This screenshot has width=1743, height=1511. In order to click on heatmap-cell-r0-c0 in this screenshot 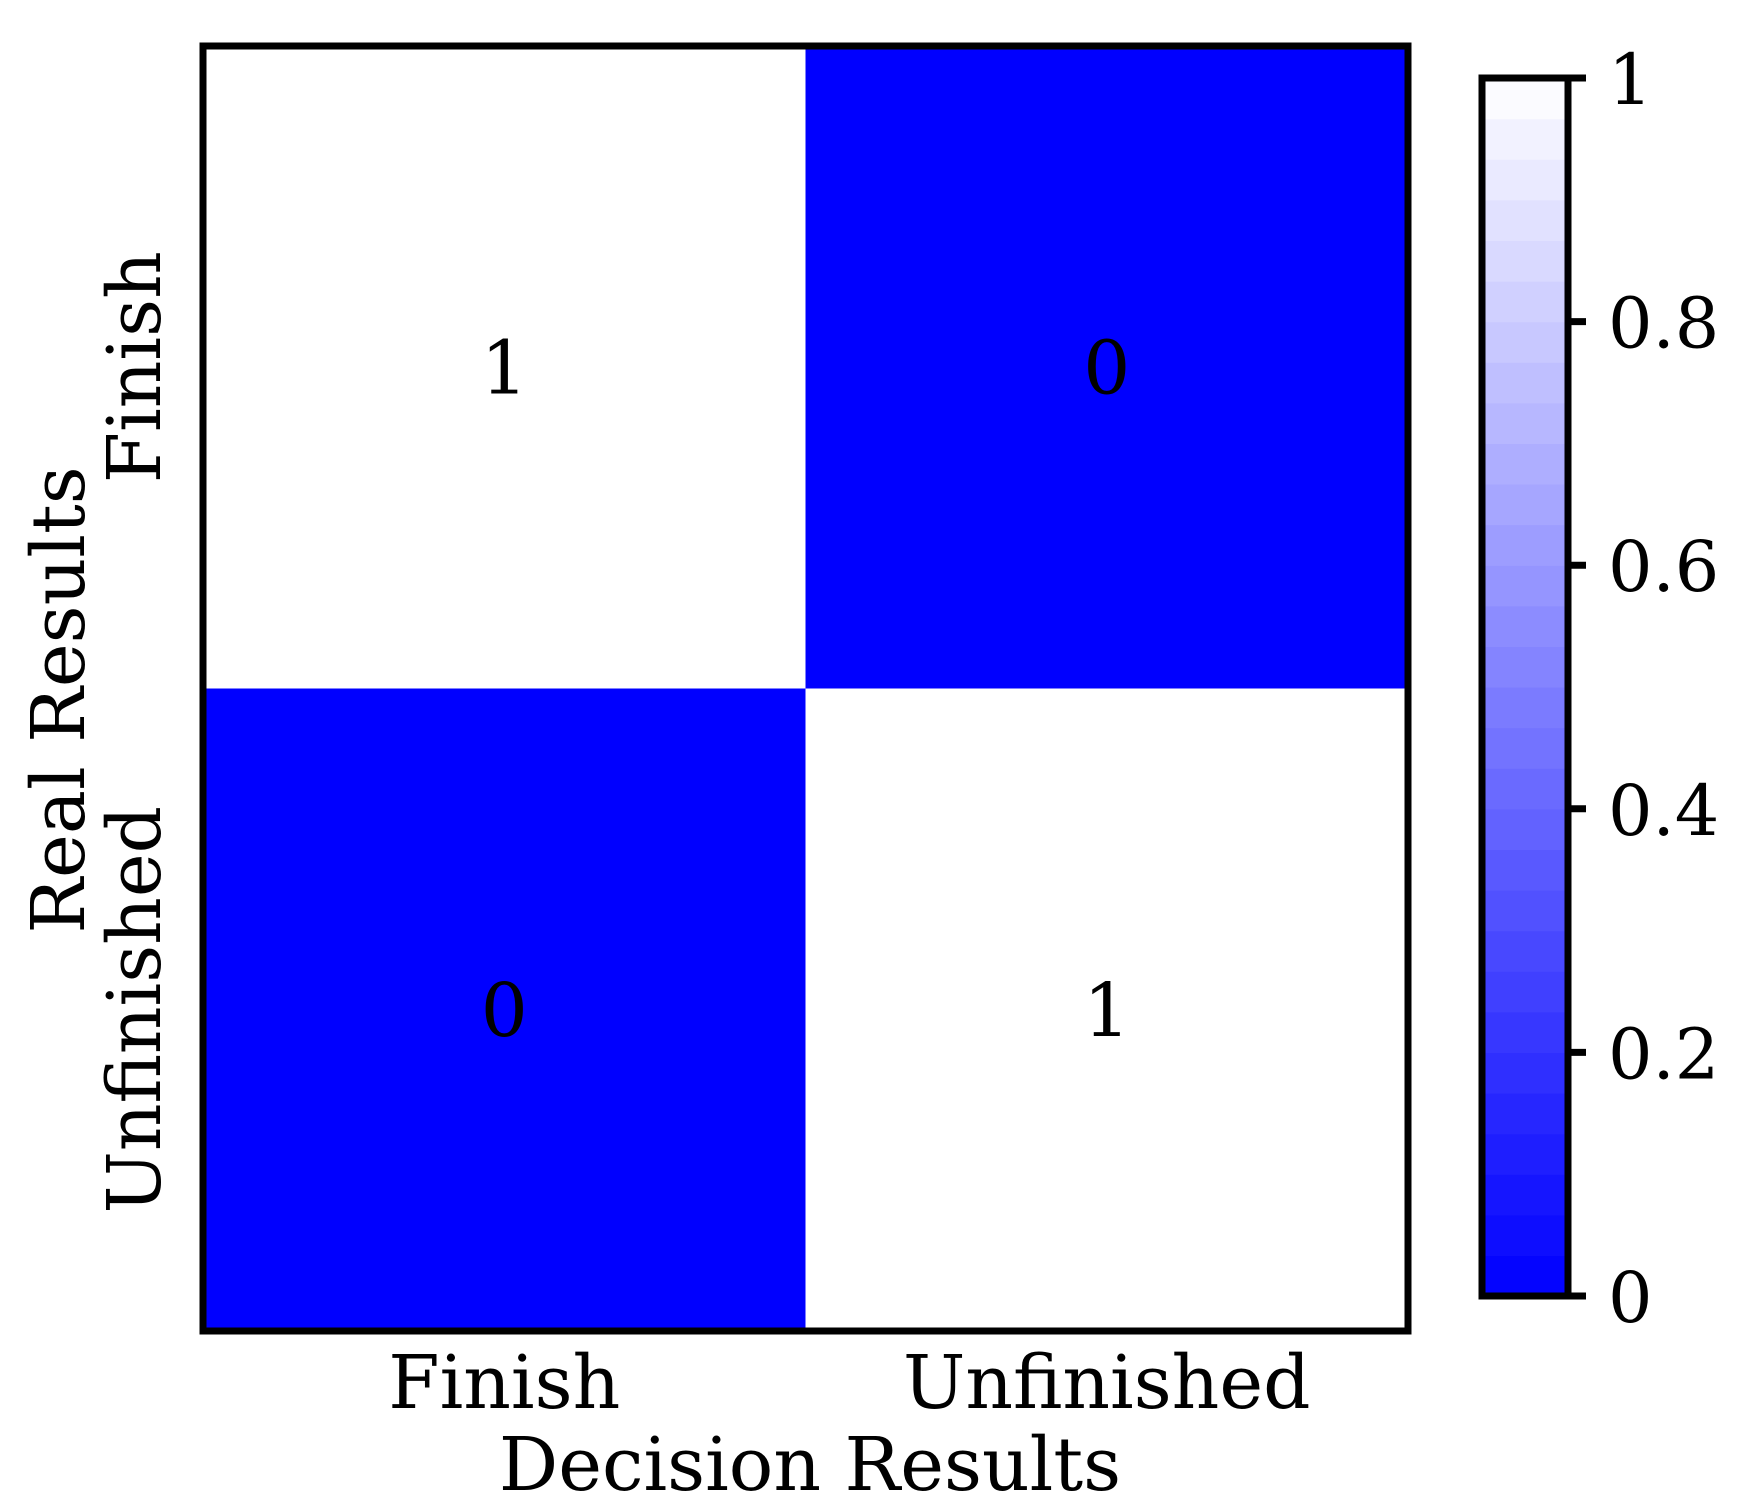, I will do `click(504, 367)`.